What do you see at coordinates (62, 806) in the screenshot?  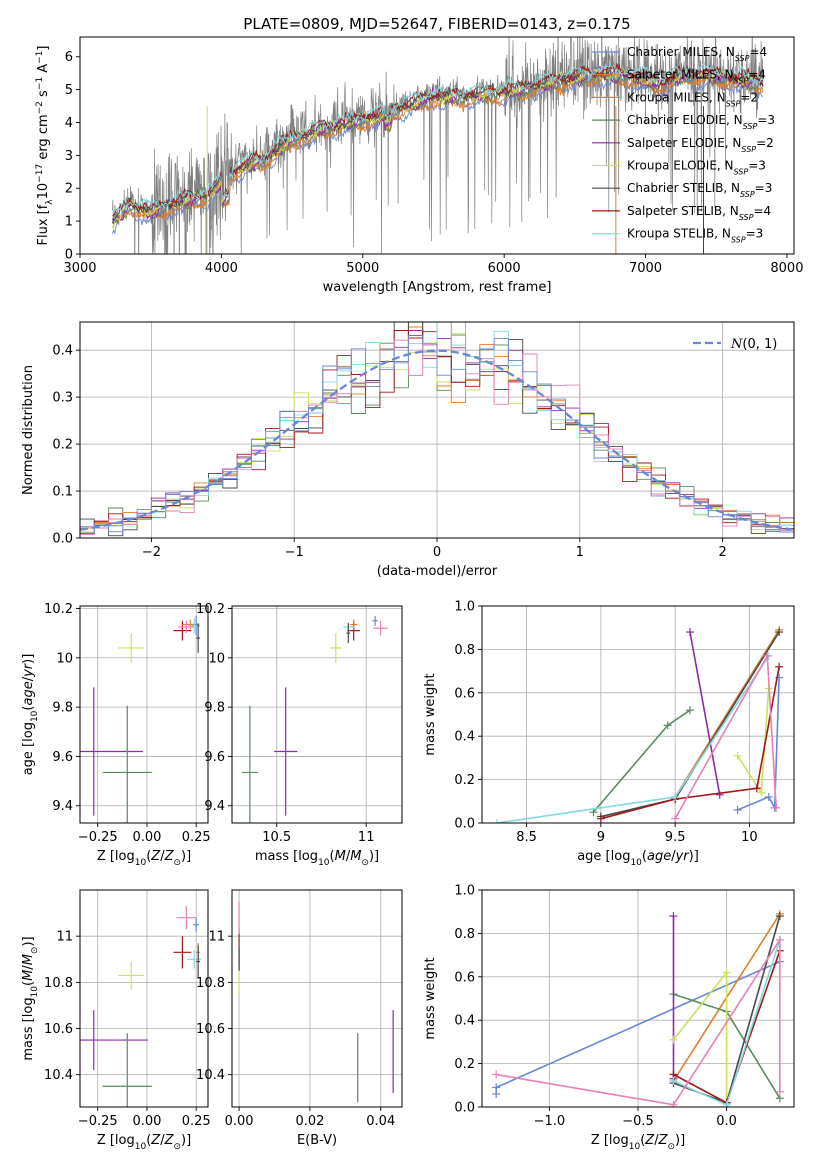 I see `y-tick-label: 9.4` at bounding box center [62, 806].